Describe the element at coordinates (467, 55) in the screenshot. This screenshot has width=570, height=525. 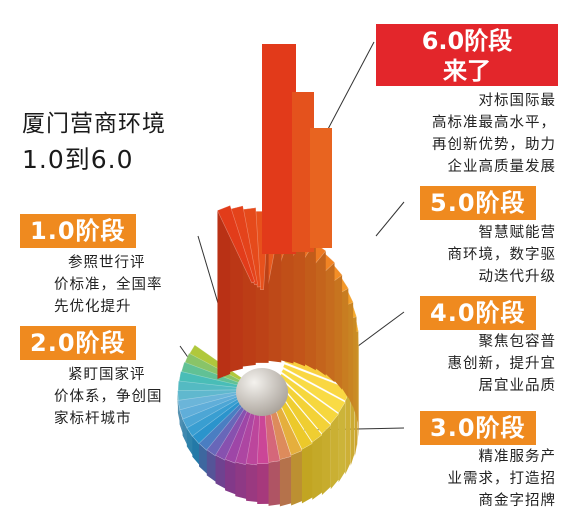
I see `stage-6-badge: 6.0阶段 来了` at that location.